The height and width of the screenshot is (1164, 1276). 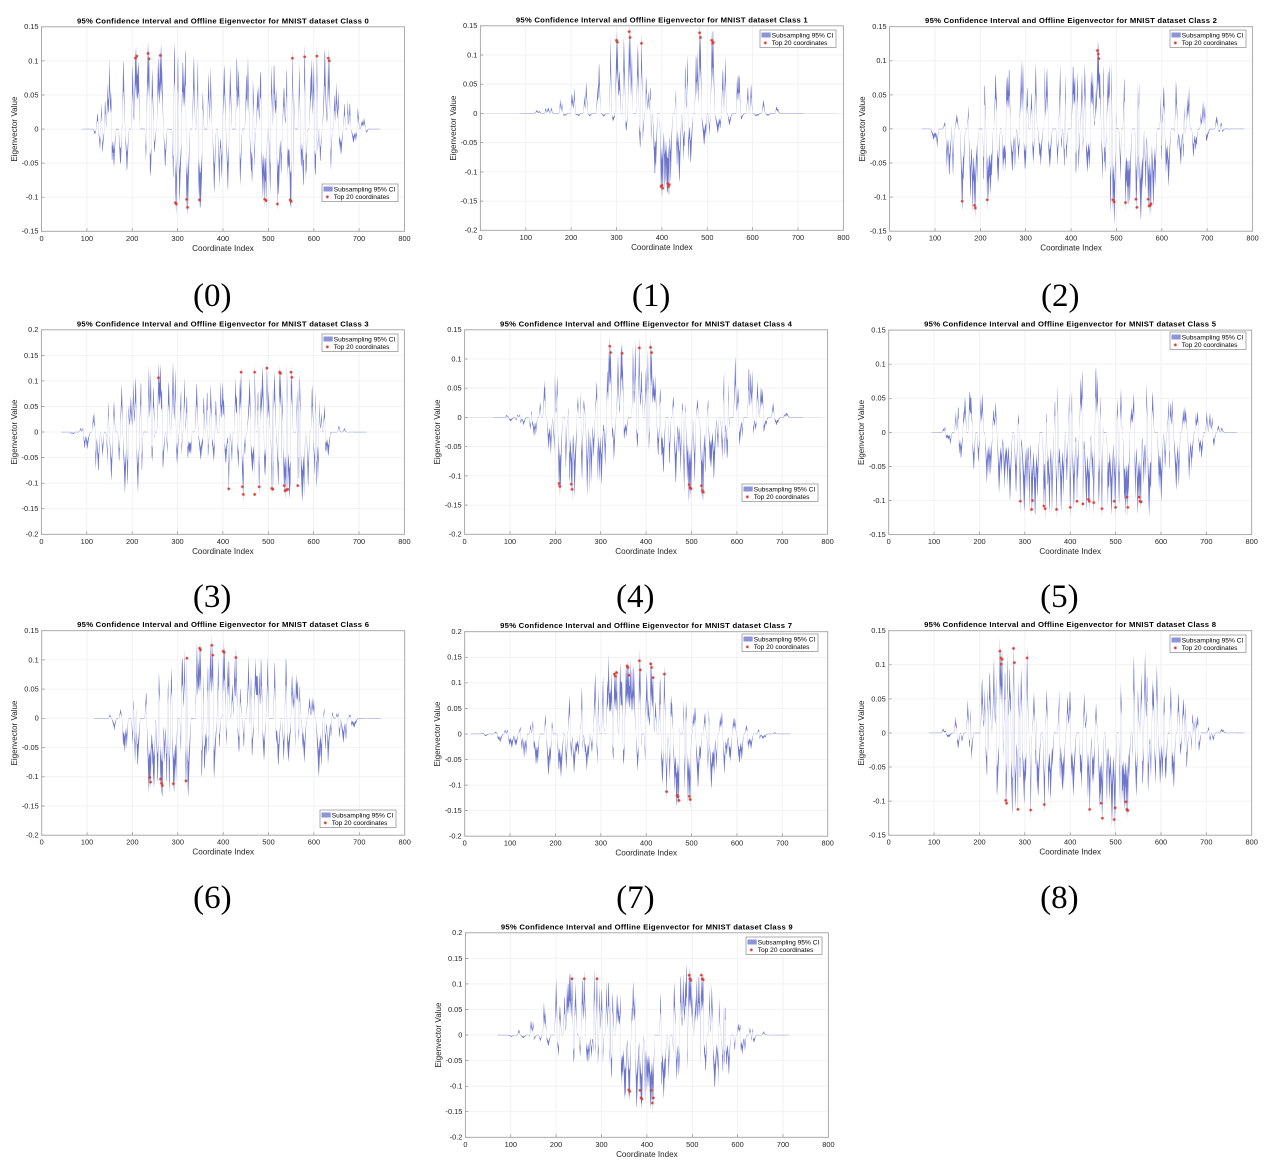 I want to click on svg-text: (3), so click(x=212, y=597).